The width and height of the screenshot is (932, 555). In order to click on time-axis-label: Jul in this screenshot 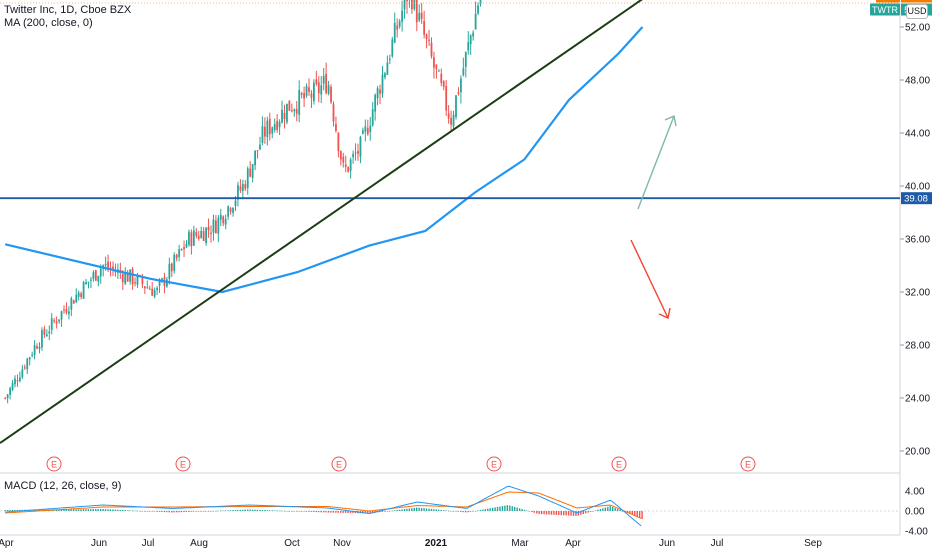, I will do `click(148, 543)`.